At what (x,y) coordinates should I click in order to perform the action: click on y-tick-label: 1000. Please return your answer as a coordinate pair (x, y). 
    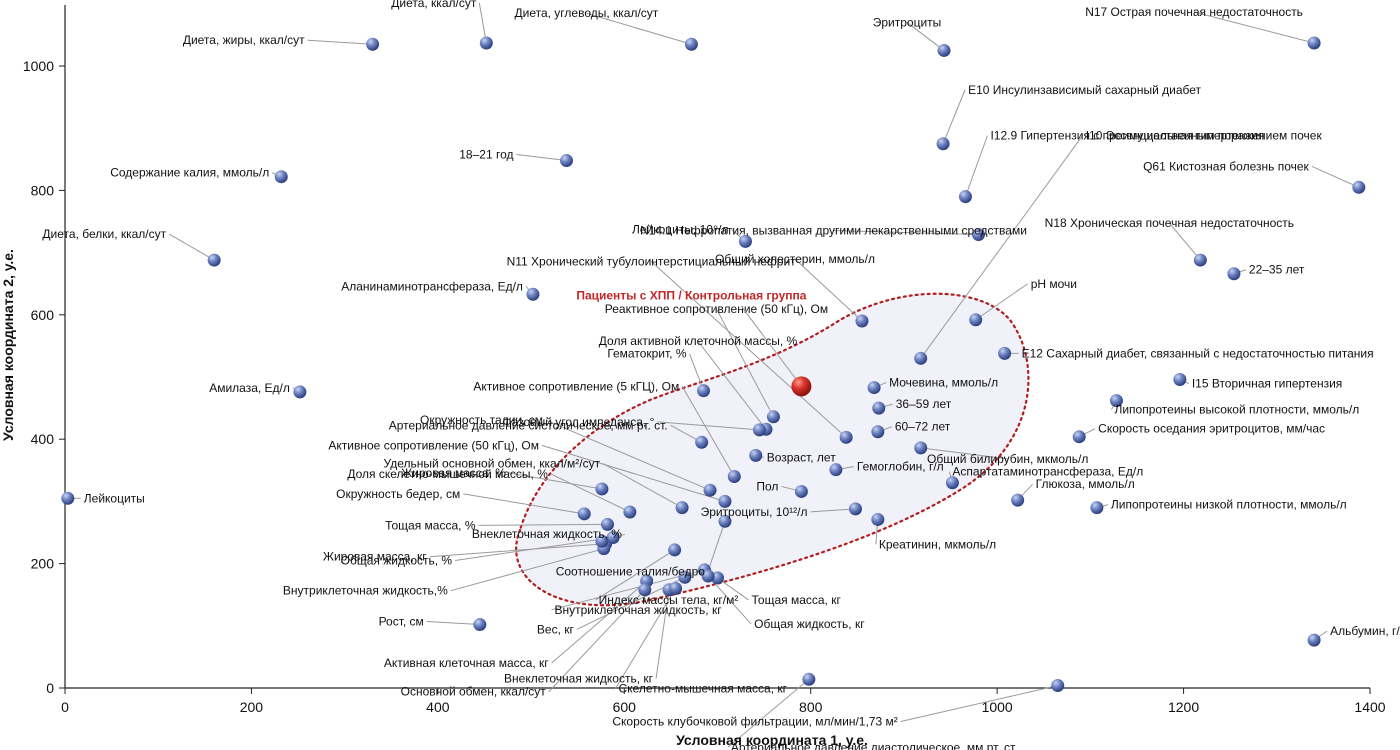
    Looking at the image, I should click on (38, 66).